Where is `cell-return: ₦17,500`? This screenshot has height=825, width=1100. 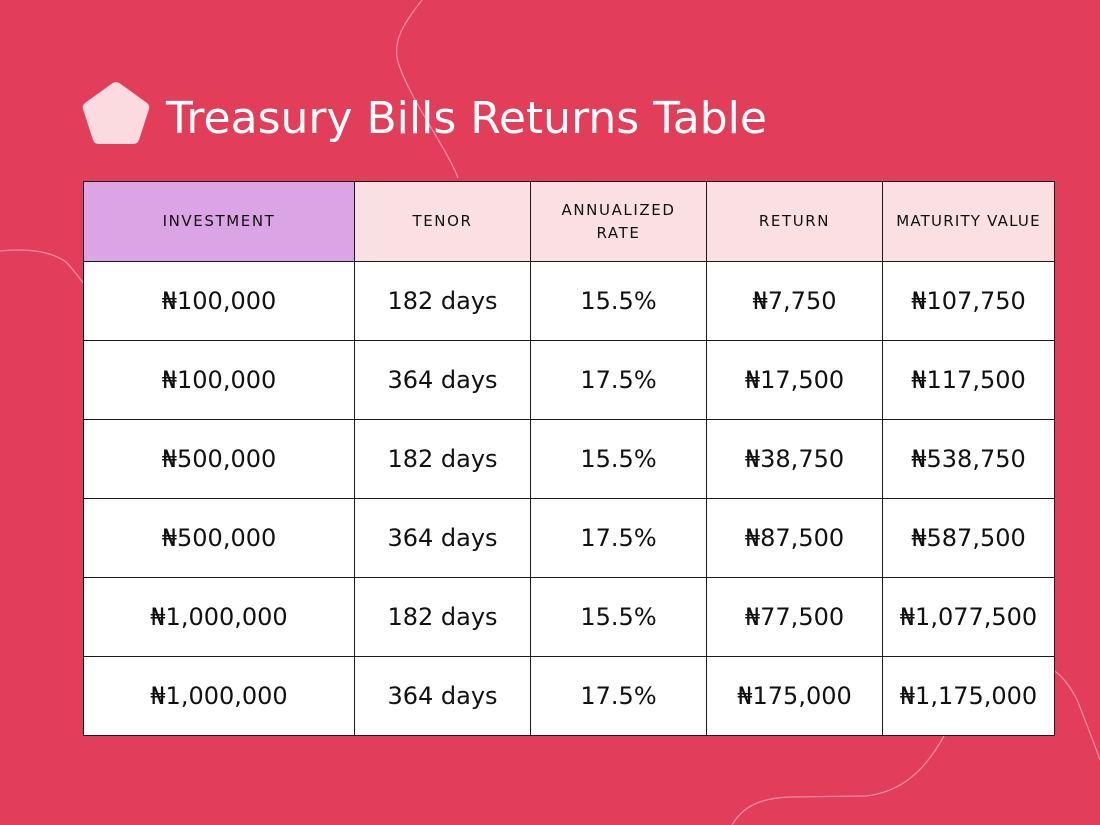 cell-return: ₦17,500 is located at coordinates (794, 380).